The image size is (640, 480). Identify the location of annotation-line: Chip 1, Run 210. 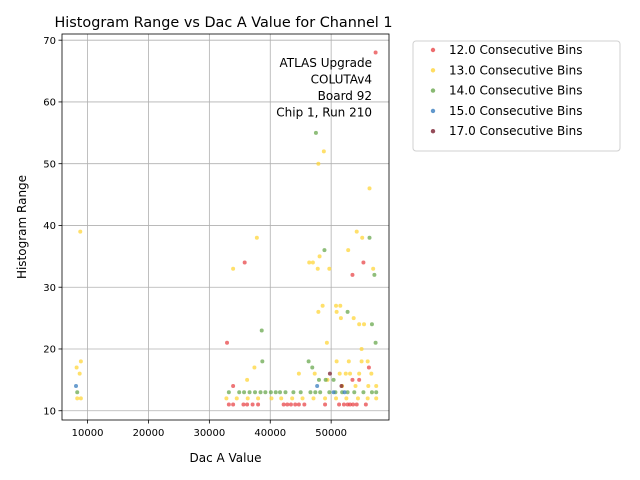
(324, 113).